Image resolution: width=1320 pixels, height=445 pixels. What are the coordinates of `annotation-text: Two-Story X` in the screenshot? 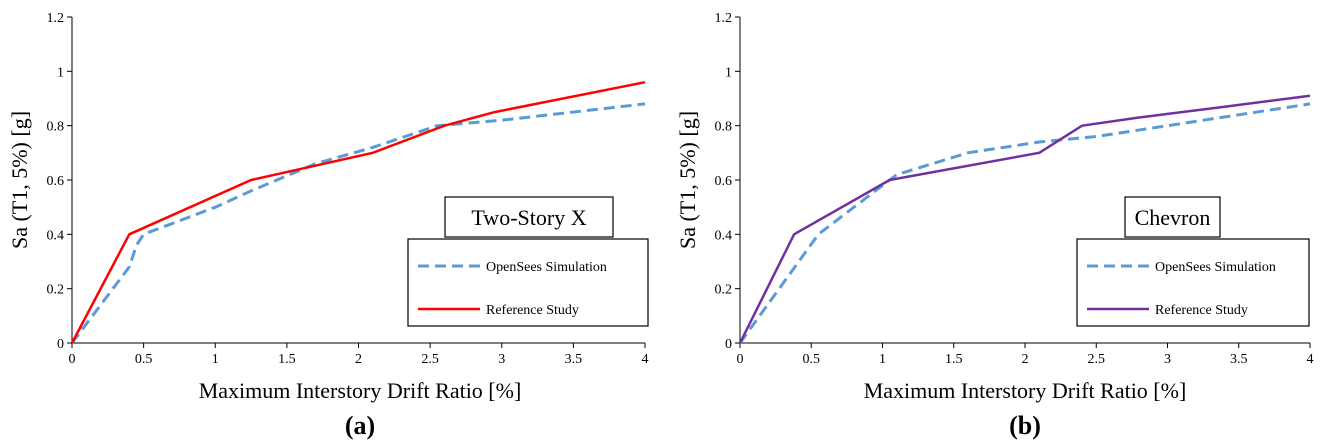 It's located at (528, 217).